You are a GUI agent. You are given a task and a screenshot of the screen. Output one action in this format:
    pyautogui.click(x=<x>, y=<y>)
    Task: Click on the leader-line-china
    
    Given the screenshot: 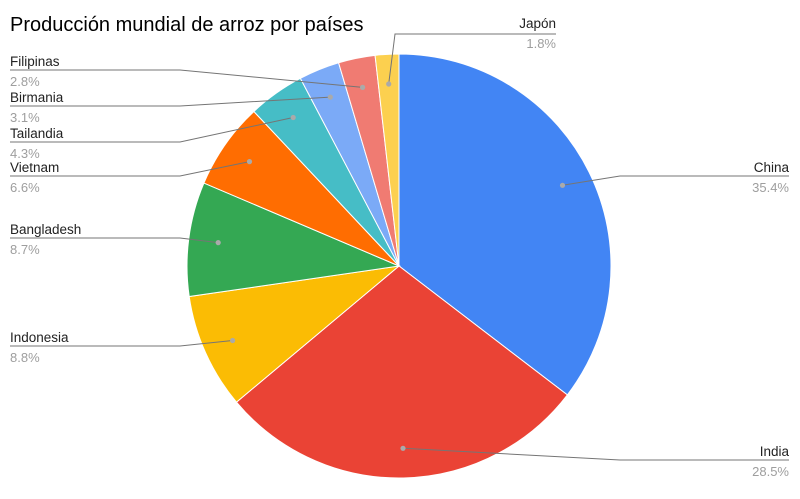 What is the action you would take?
    pyautogui.click(x=675, y=180)
    